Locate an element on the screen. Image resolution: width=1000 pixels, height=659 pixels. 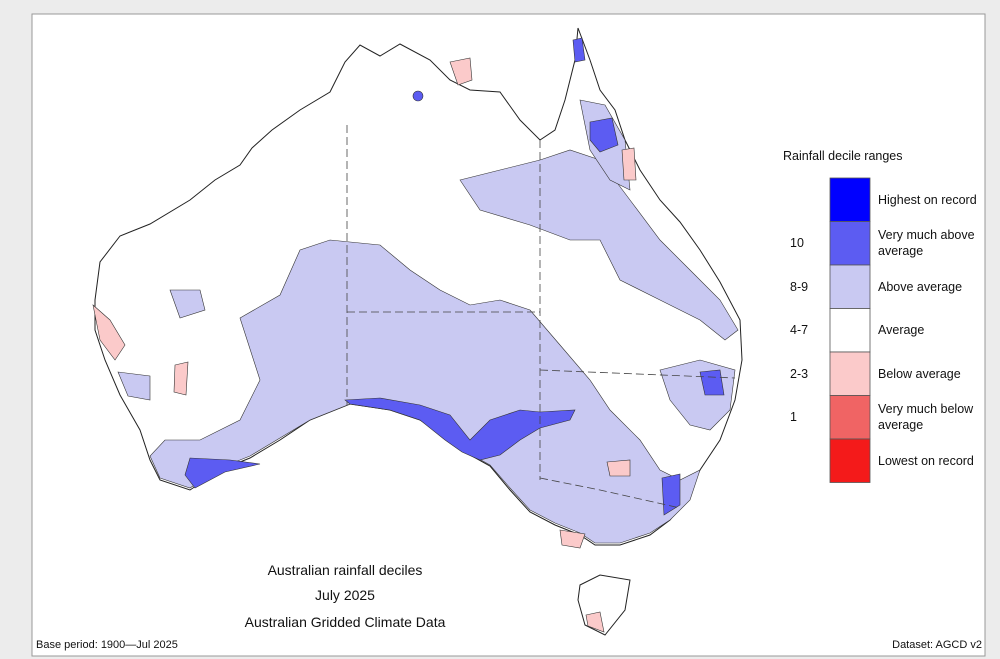
legend-range: 4-7 is located at coordinates (799, 330).